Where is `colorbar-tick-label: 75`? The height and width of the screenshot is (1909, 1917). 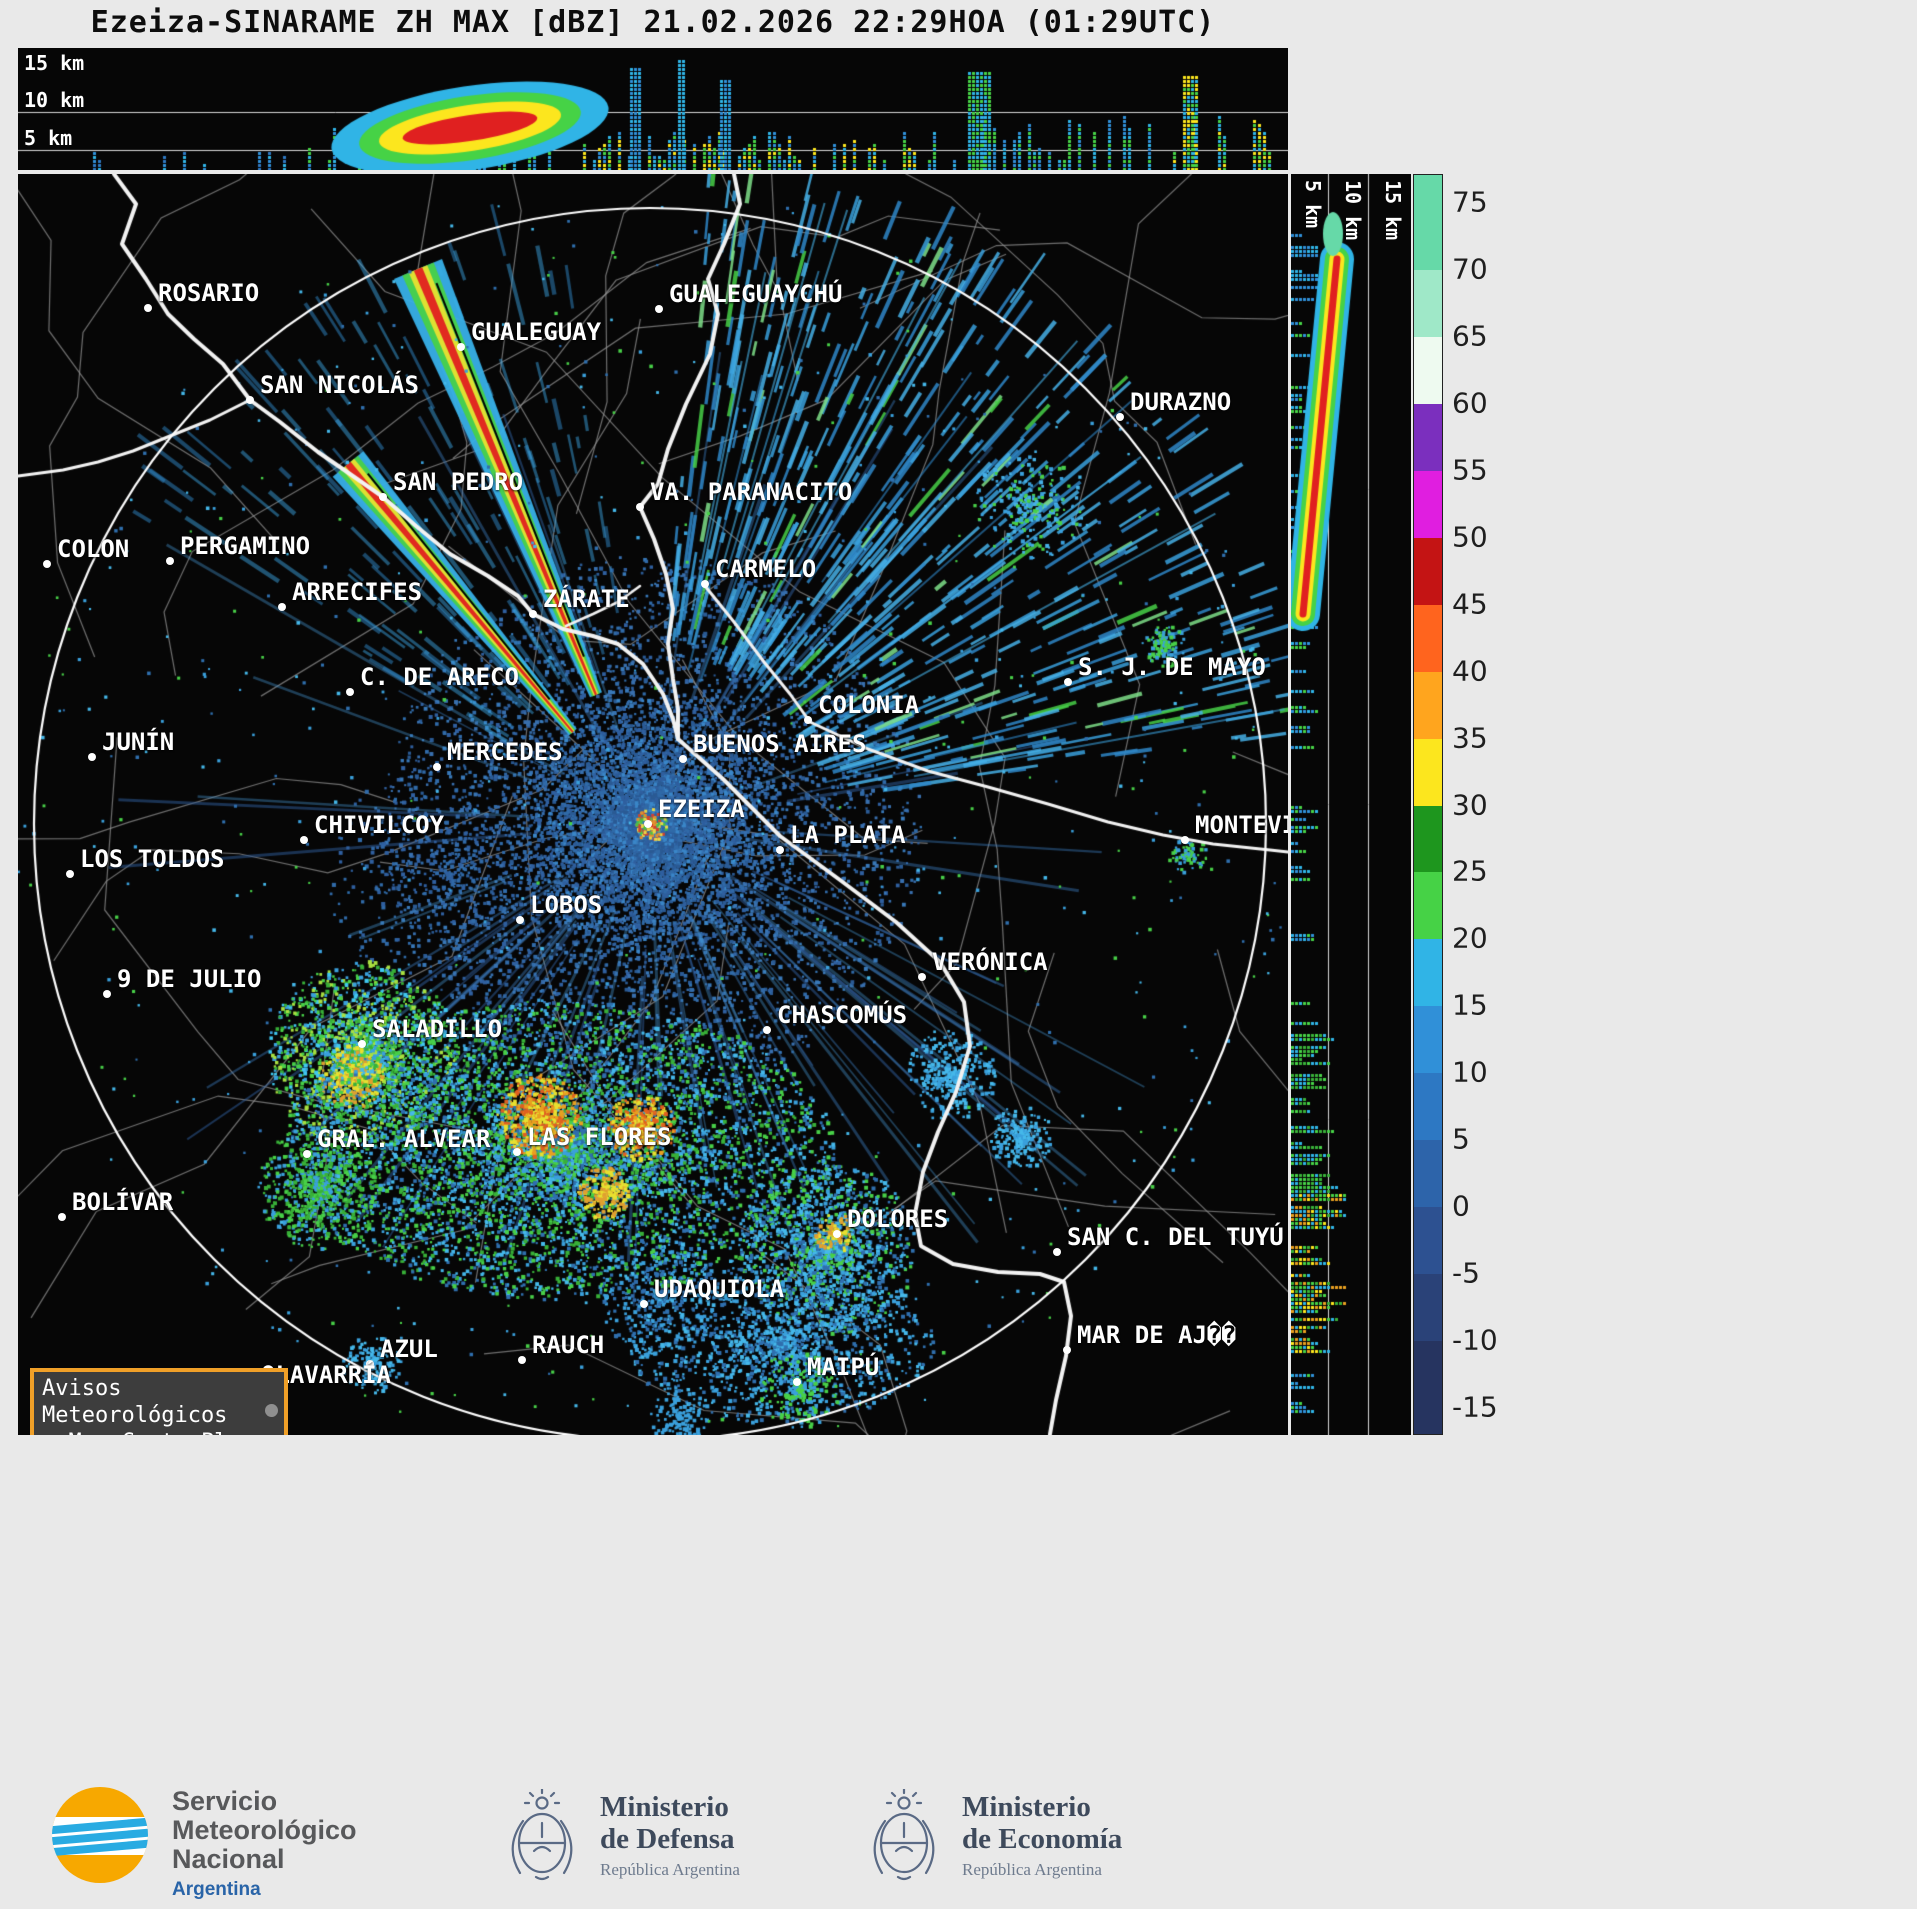
colorbar-tick-label: 75 is located at coordinates (1470, 202).